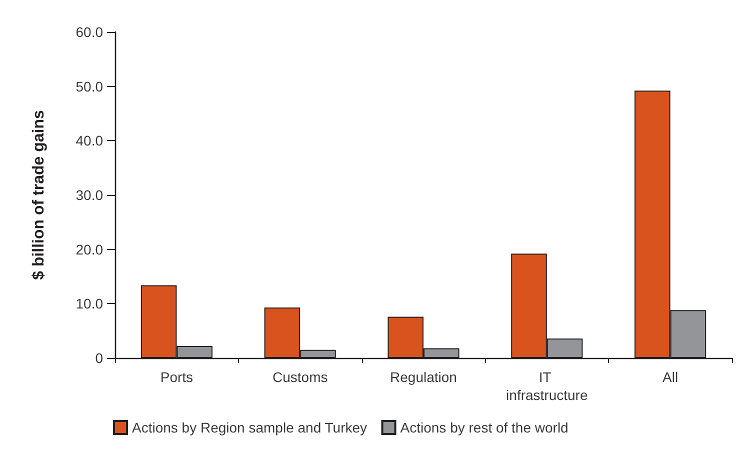 Image resolution: width=746 pixels, height=450 pixels. I want to click on x-tick-label: Regulation, so click(423, 377).